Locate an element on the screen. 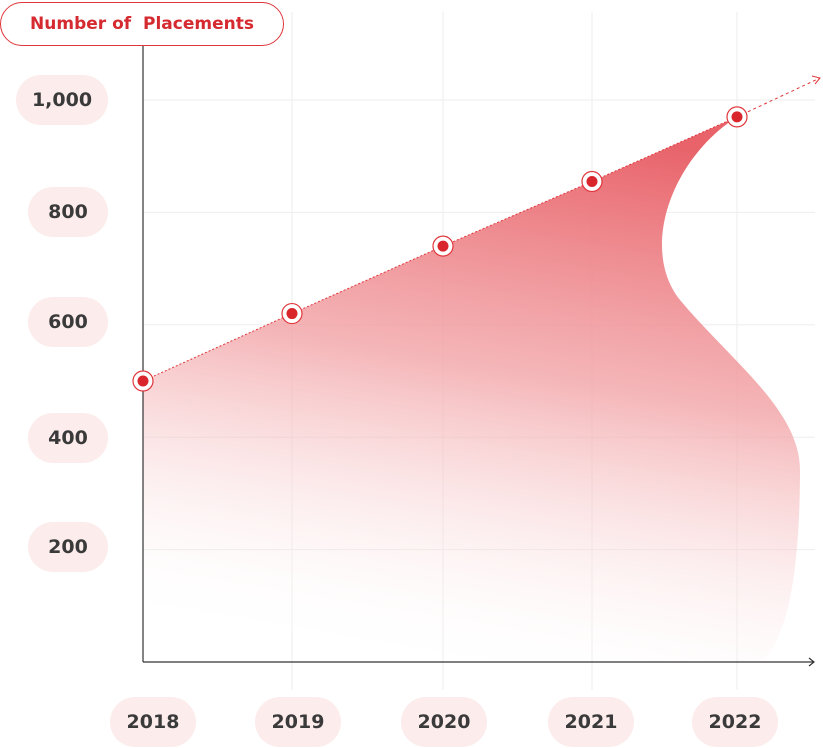 The image size is (823, 748). y-tick-label: 200 is located at coordinates (68, 547).